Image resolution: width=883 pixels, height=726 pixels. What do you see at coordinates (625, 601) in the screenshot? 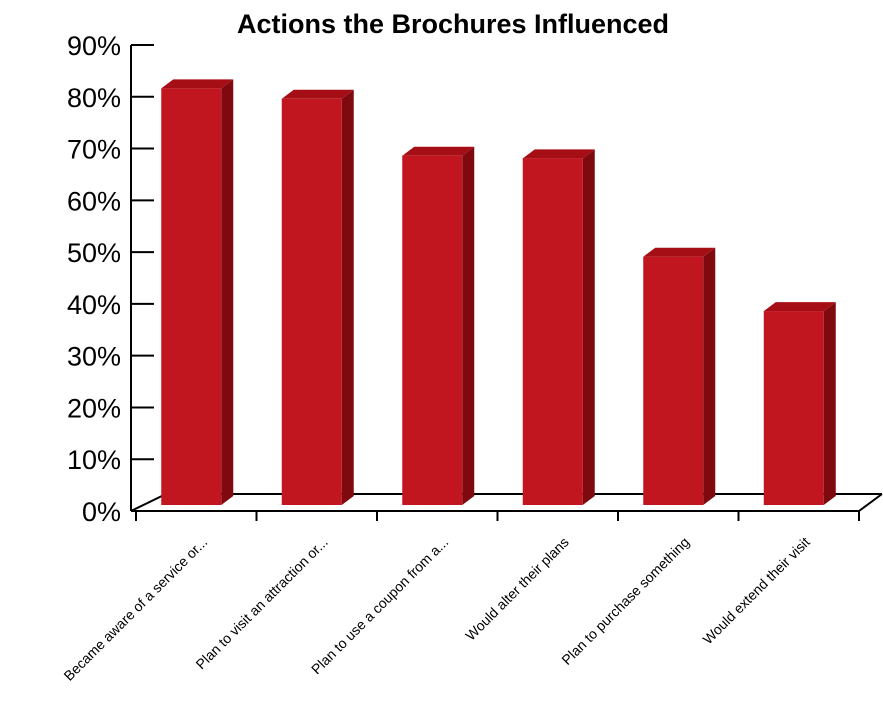
I see `x-tick-label: Plan to purchase something` at bounding box center [625, 601].